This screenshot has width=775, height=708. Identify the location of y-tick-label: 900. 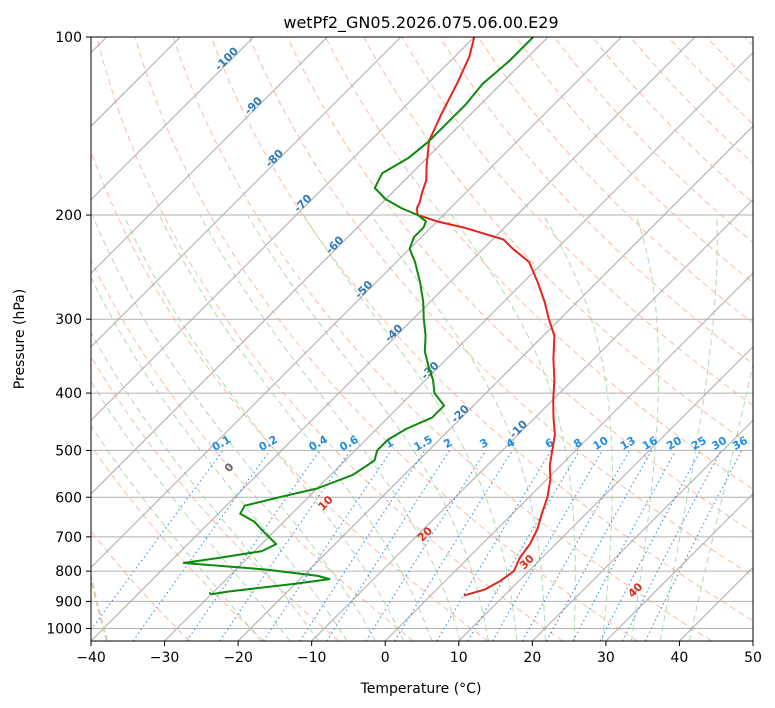
(68, 602).